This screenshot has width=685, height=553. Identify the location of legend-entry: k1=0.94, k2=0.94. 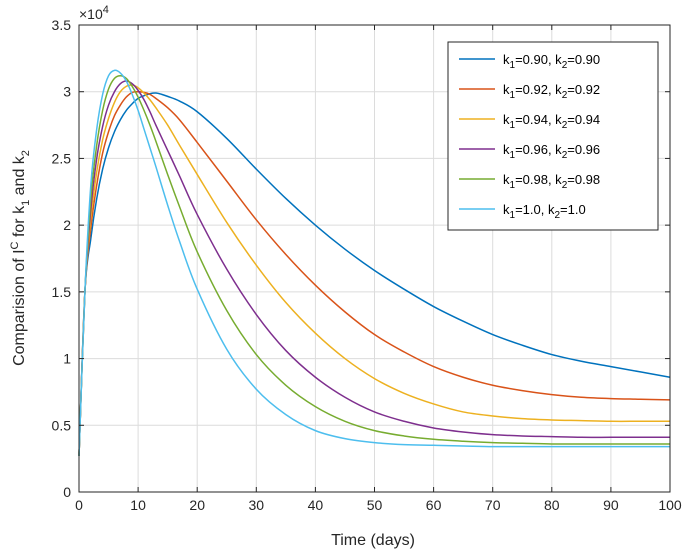
(551, 121).